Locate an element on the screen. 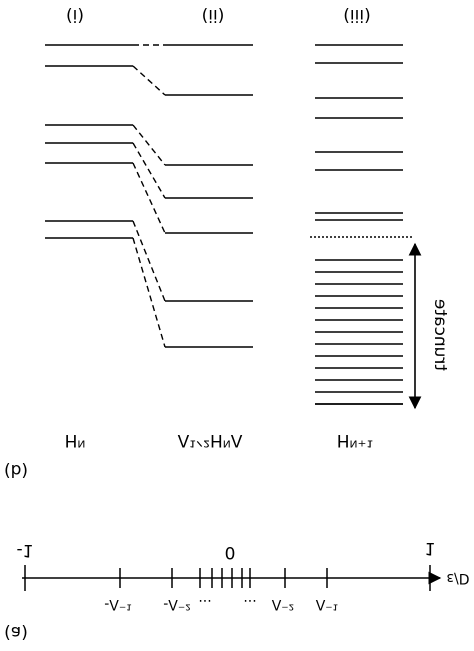 This screenshot has width=474, height=651. column-label: (i) is located at coordinates (75, 15).